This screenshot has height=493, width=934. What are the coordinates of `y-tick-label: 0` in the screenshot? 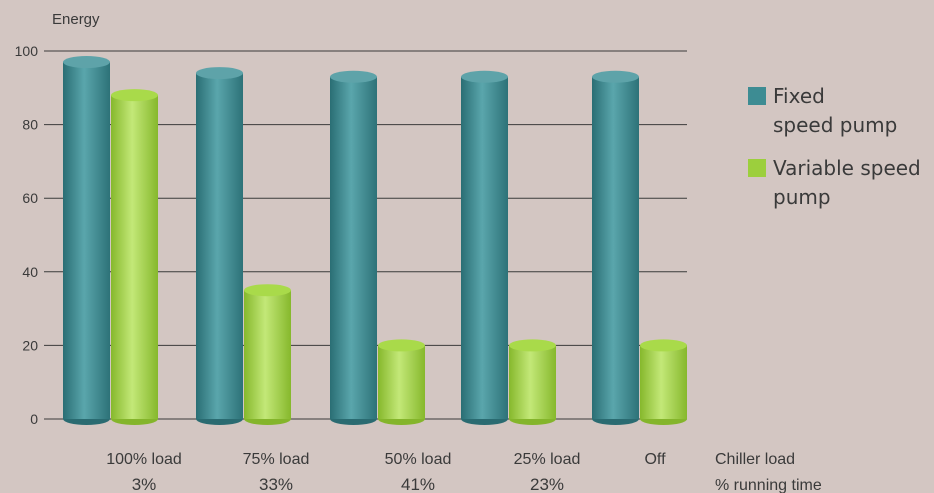 It's located at (34, 419).